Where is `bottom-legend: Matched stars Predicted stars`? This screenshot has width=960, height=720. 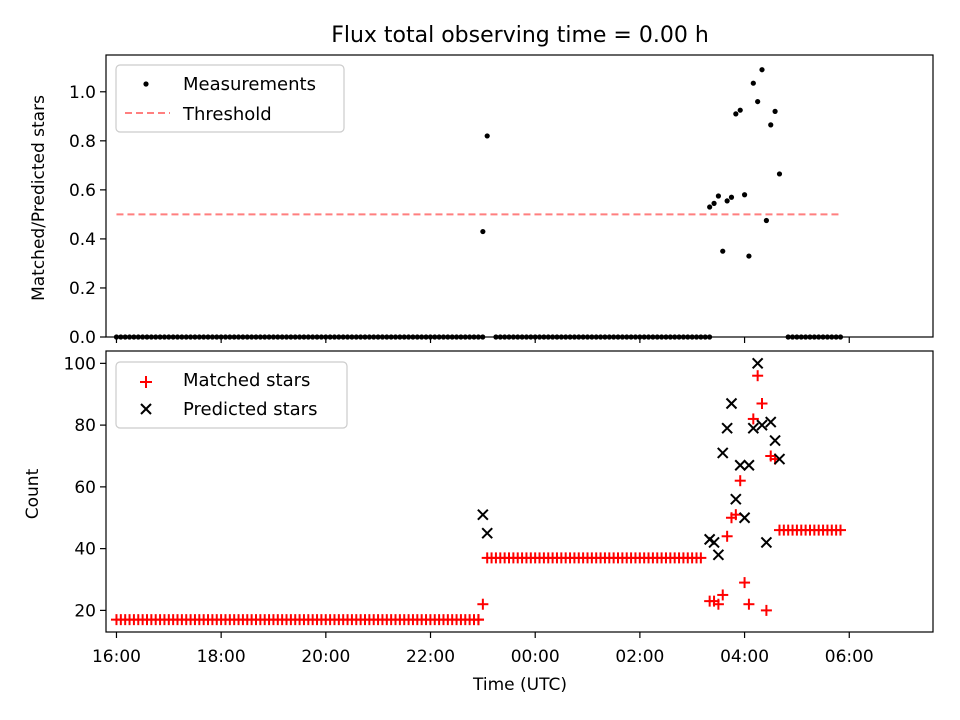
bottom-legend: Matched stars Predicted stars is located at coordinates (231, 395).